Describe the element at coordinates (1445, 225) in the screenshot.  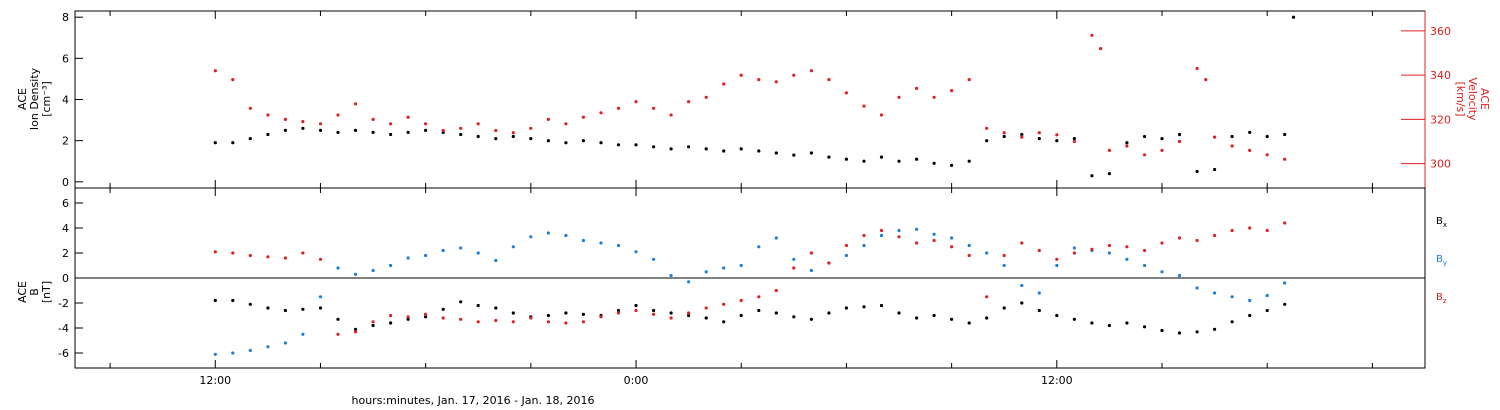
I see `legend-sub: x` at that location.